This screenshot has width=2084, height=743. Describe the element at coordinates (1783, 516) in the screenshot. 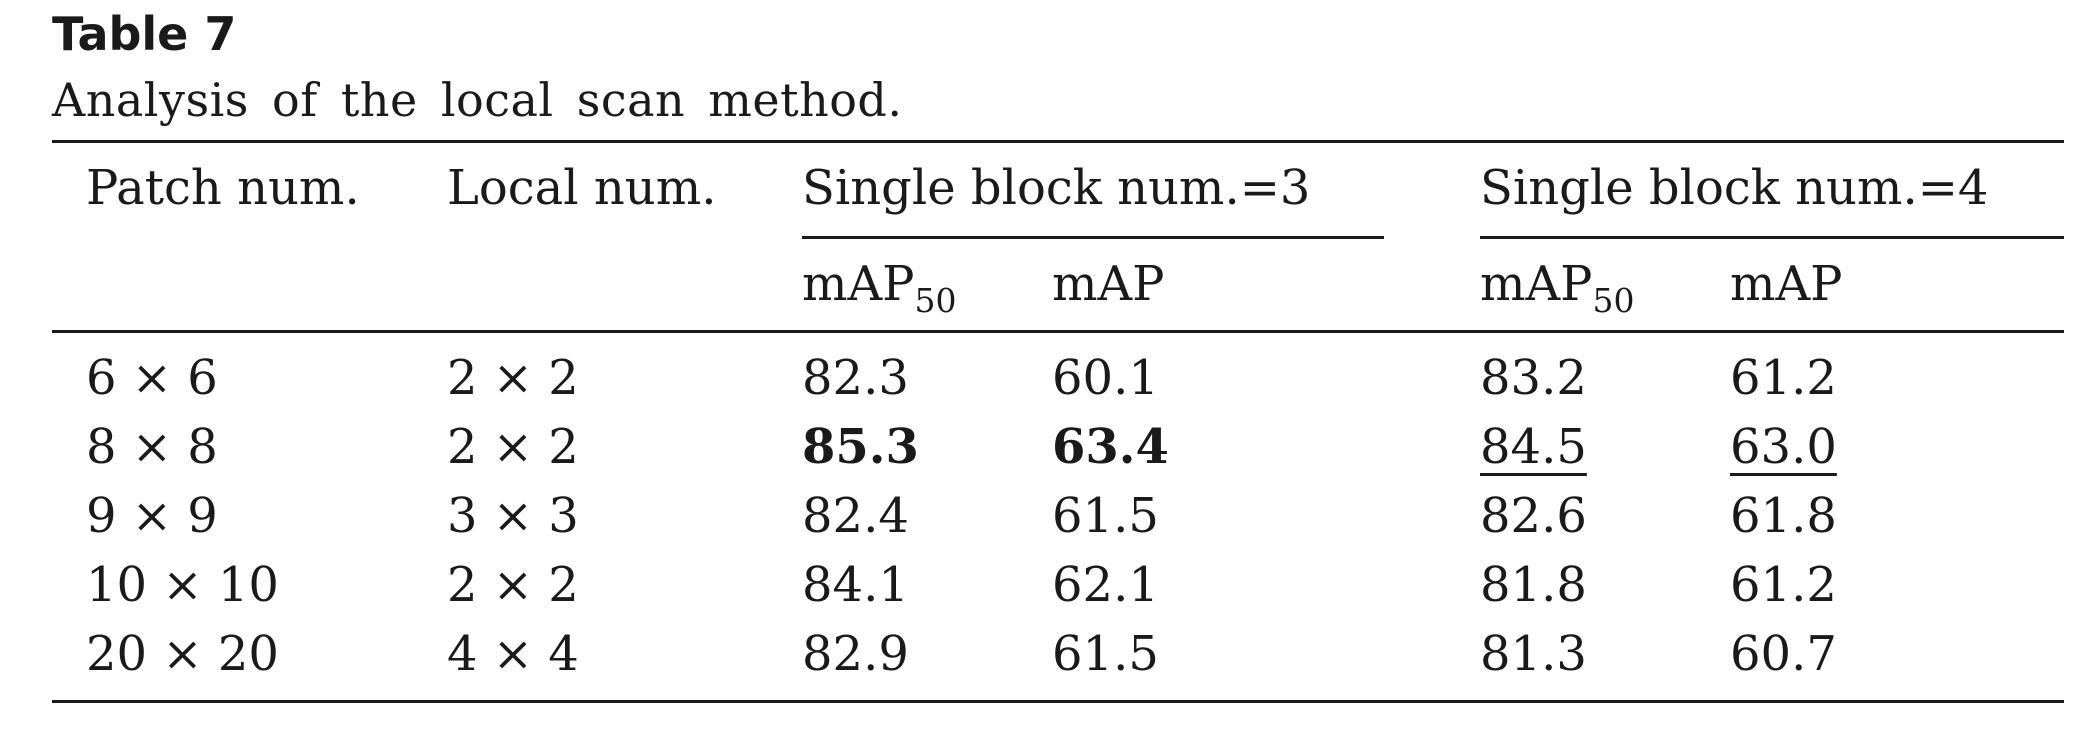

I see `table-cell: 61.8` at that location.